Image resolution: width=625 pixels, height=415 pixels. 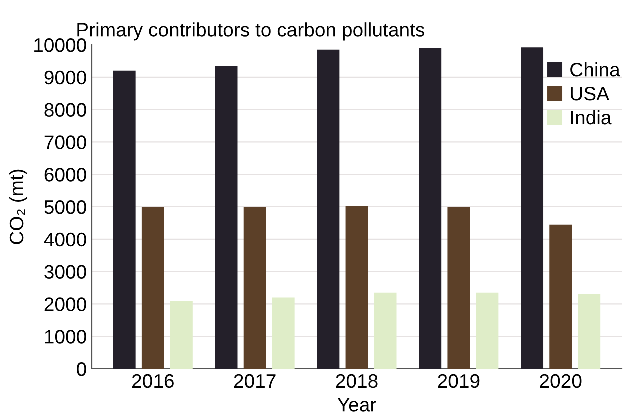 What do you see at coordinates (65, 337) in the screenshot?
I see `y-tick-label: 1000` at bounding box center [65, 337].